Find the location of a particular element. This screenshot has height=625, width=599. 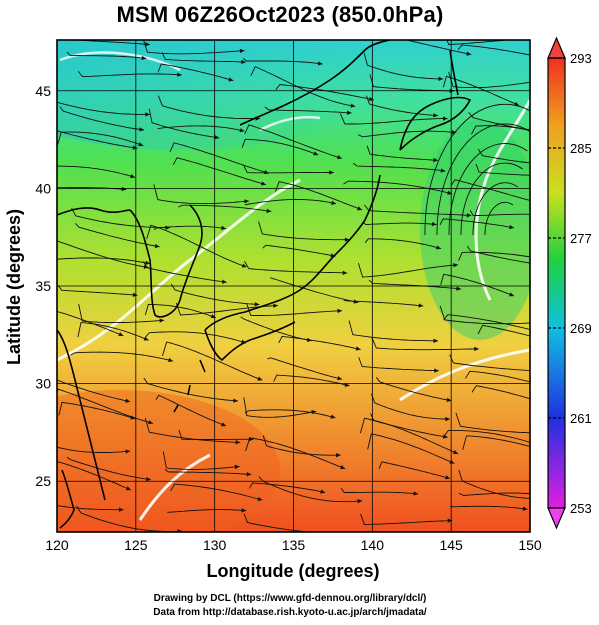

y-tick-label: 45 is located at coordinates (43, 91).